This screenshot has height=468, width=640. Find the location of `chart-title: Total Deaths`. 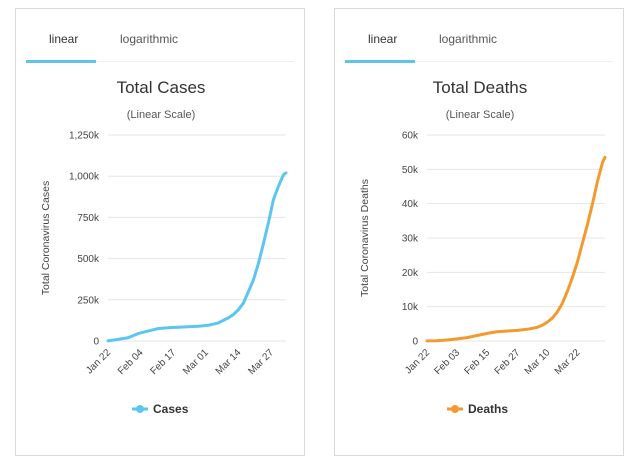

chart-title: Total Deaths is located at coordinates (480, 87).